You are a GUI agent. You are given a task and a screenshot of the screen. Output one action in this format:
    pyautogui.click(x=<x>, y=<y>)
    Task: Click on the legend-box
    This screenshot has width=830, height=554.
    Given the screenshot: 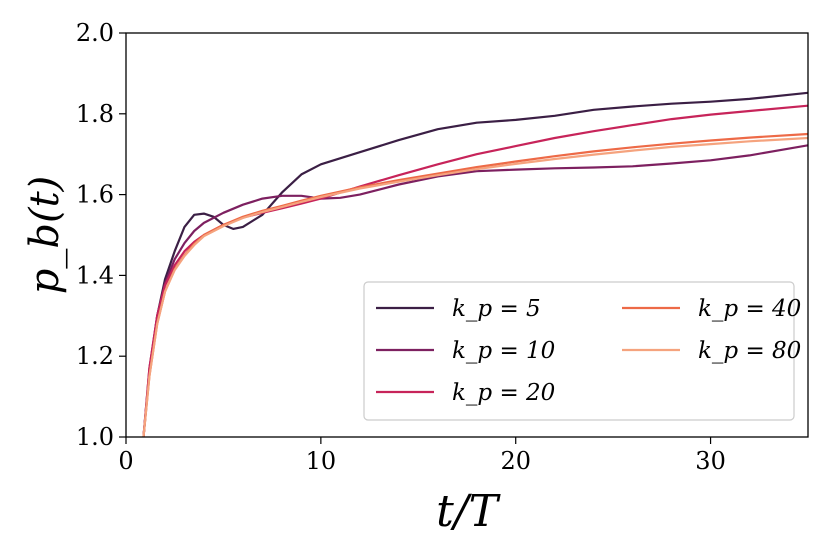 What is the action you would take?
    pyautogui.click(x=579, y=351)
    